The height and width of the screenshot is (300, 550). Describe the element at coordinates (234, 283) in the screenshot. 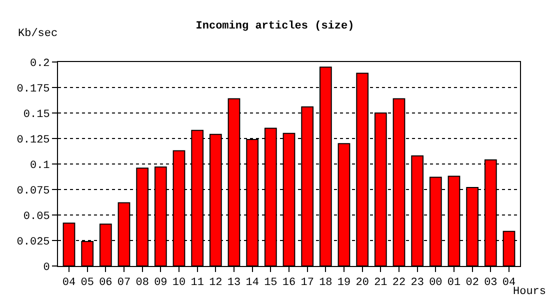

I see `x-tick-label: 13` at that location.